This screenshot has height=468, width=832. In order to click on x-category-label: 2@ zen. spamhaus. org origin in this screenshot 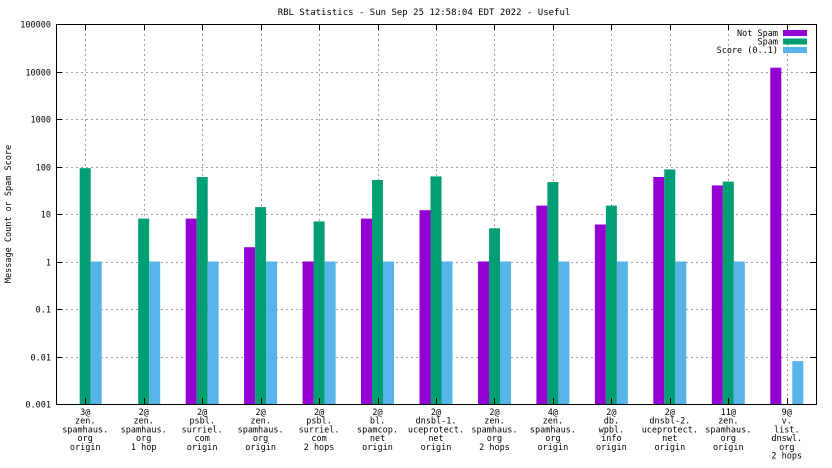, I will do `click(261, 430)`.